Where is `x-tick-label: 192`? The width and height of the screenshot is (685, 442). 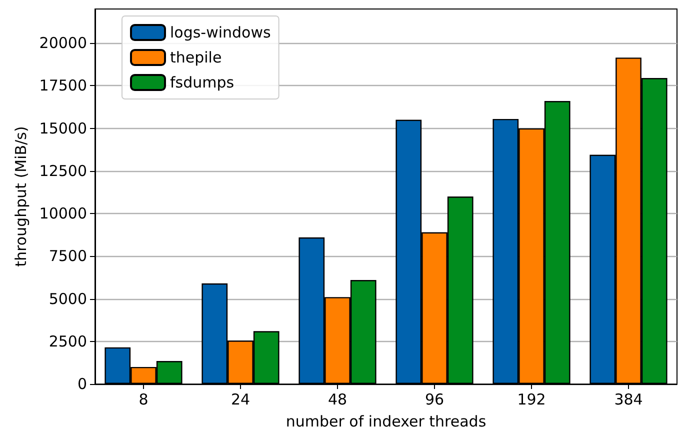
x-tick-label: 192 is located at coordinates (531, 399).